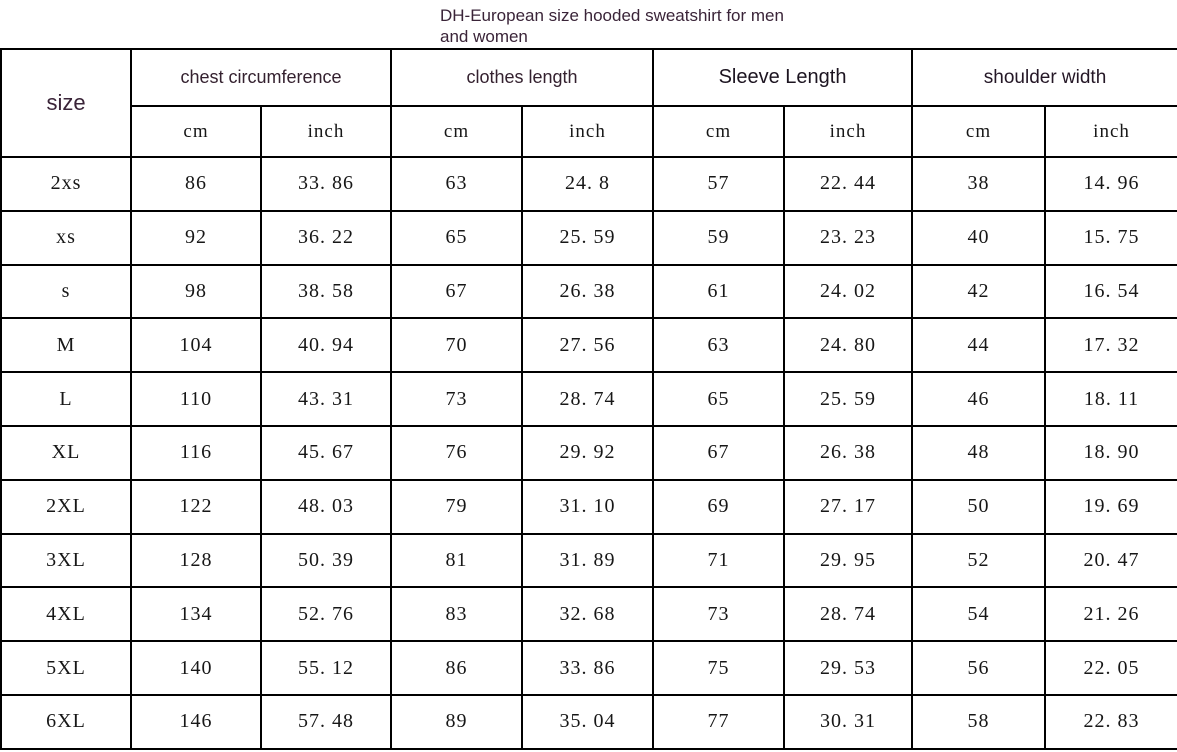 The image size is (1177, 752). I want to click on measurement-cell: 55. 12, so click(326, 668).